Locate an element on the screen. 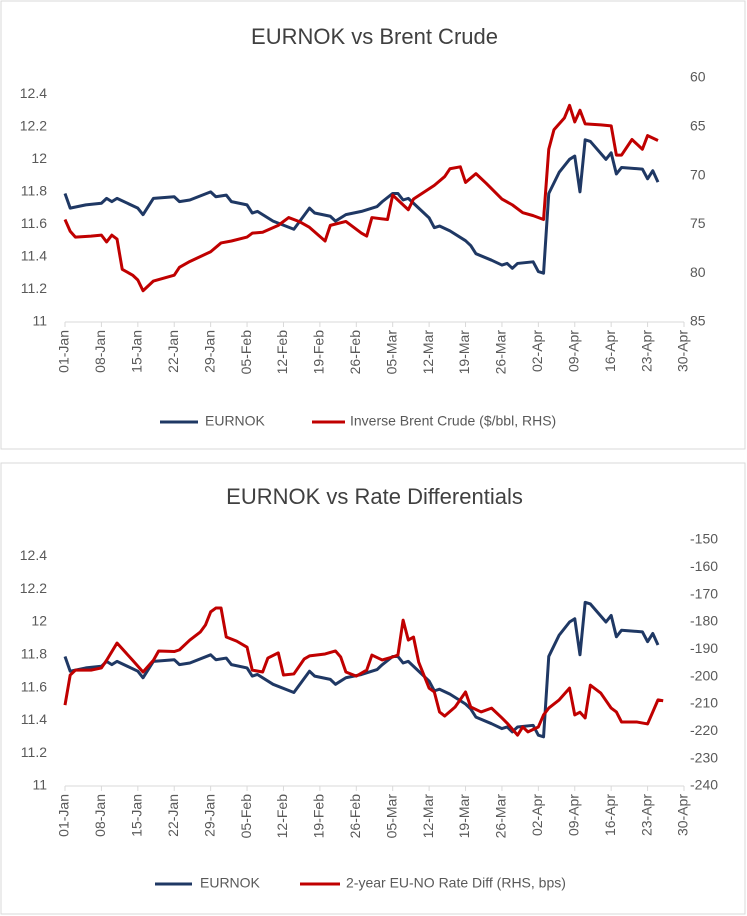  y2-tick-label: 85 is located at coordinates (698, 321).